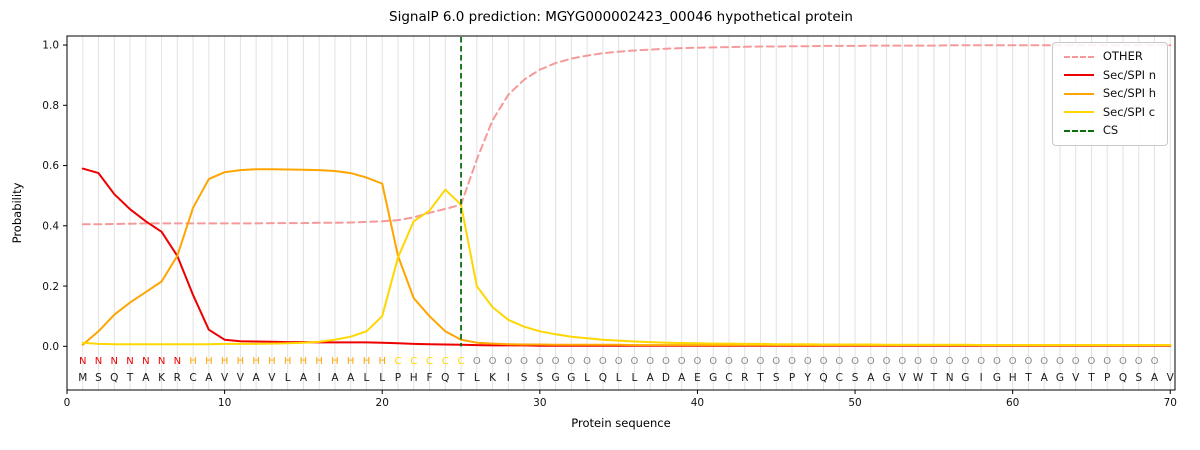  What do you see at coordinates (50, 106) in the screenshot?
I see `y-tick-label: 0.8` at bounding box center [50, 106].